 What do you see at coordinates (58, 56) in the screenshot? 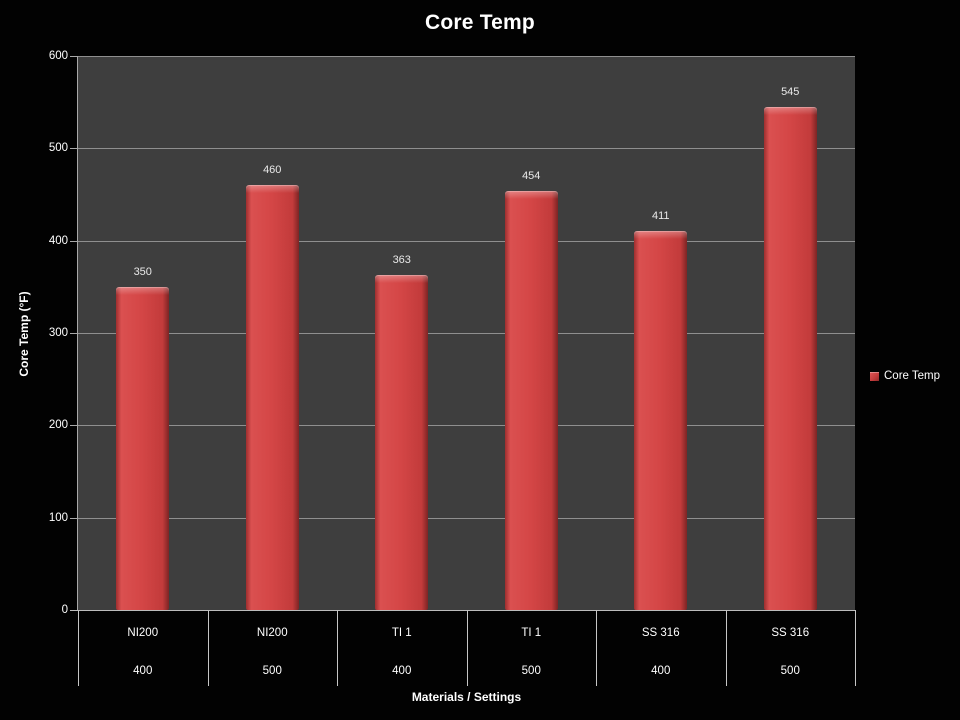
I see `y-tick-label-600: 600` at bounding box center [58, 56].